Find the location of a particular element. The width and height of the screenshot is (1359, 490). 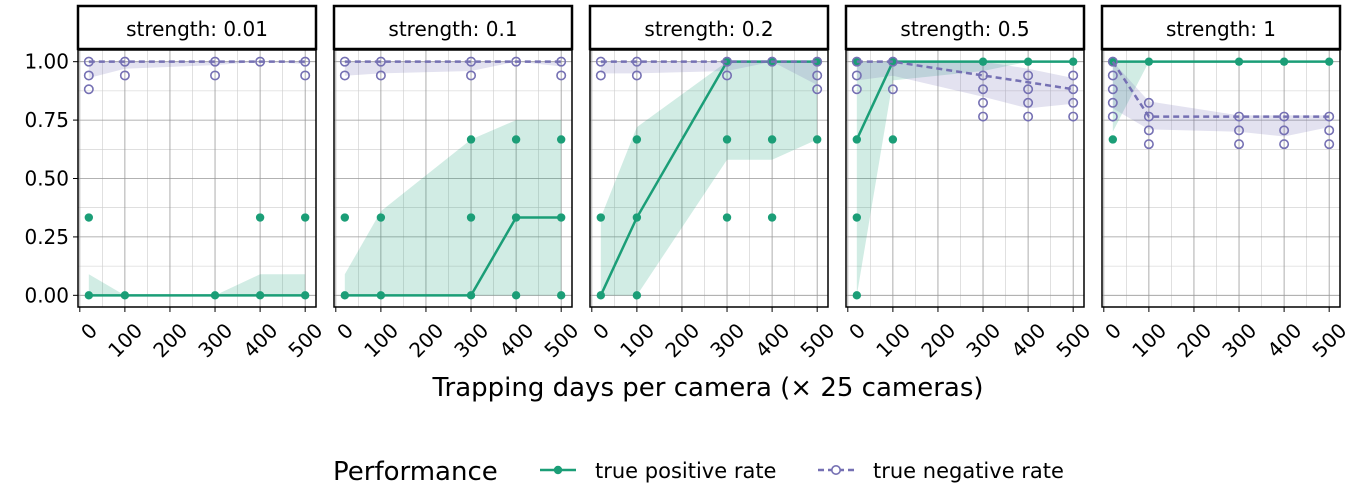

y-tick-label: 0.50 is located at coordinates (46, 179).